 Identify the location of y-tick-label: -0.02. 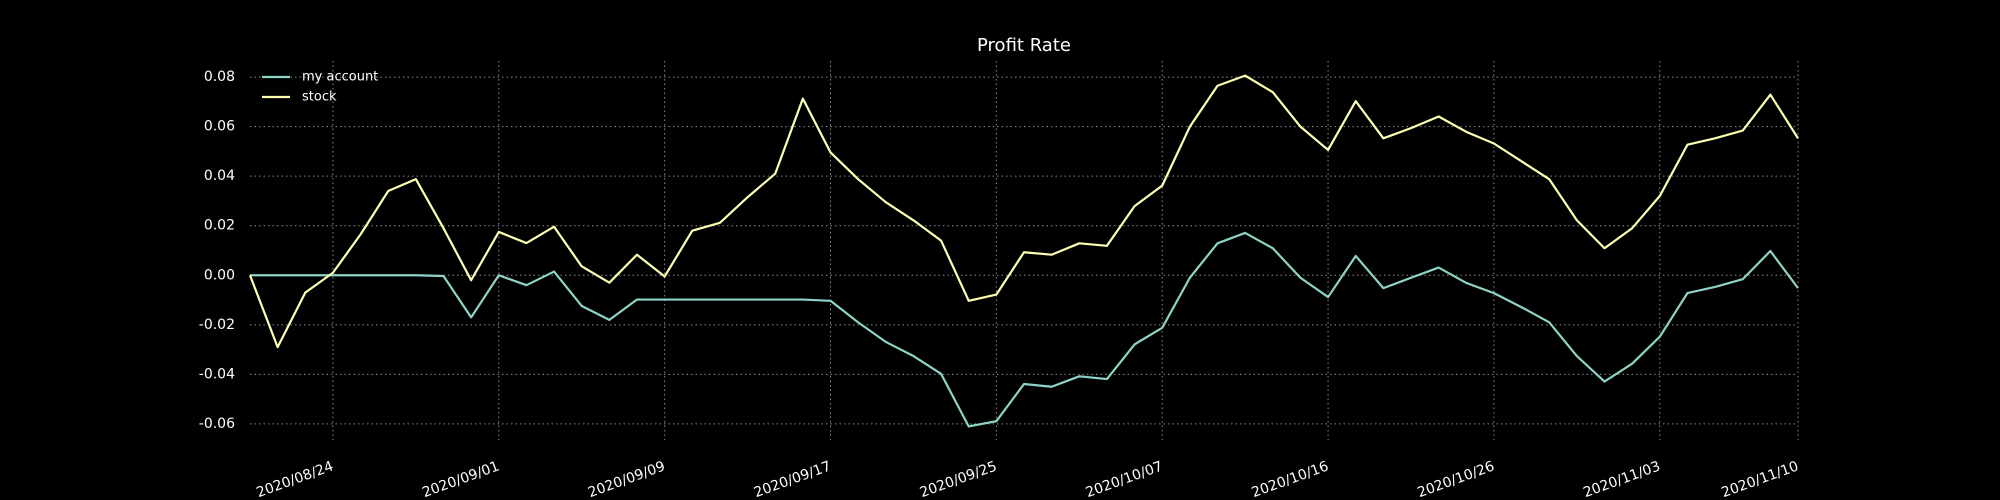
(217, 325).